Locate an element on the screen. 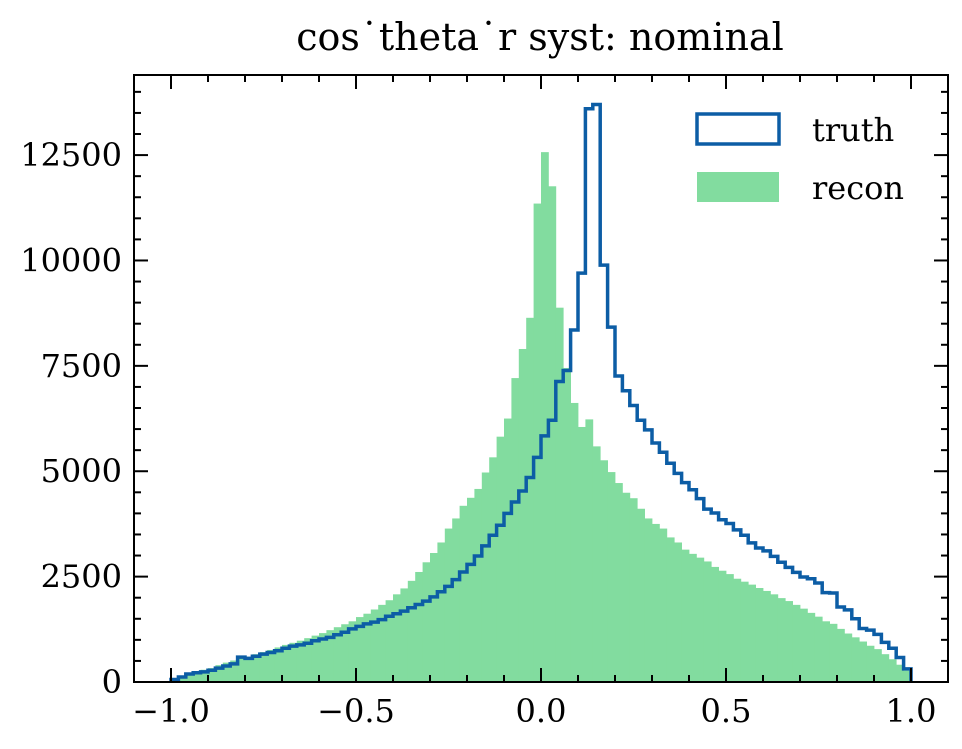  y-tick-label: 10000 is located at coordinates (71, 260).